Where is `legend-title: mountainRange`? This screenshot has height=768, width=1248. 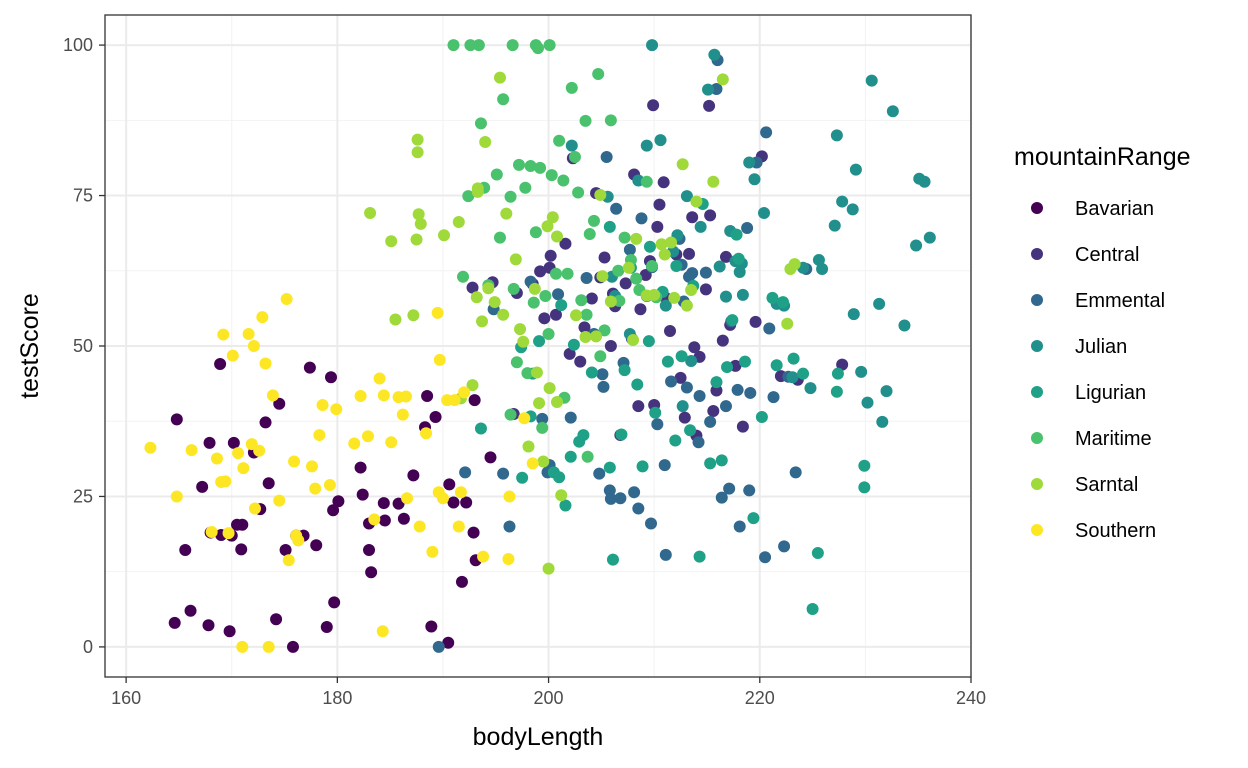 legend-title: mountainRange is located at coordinates (1102, 157).